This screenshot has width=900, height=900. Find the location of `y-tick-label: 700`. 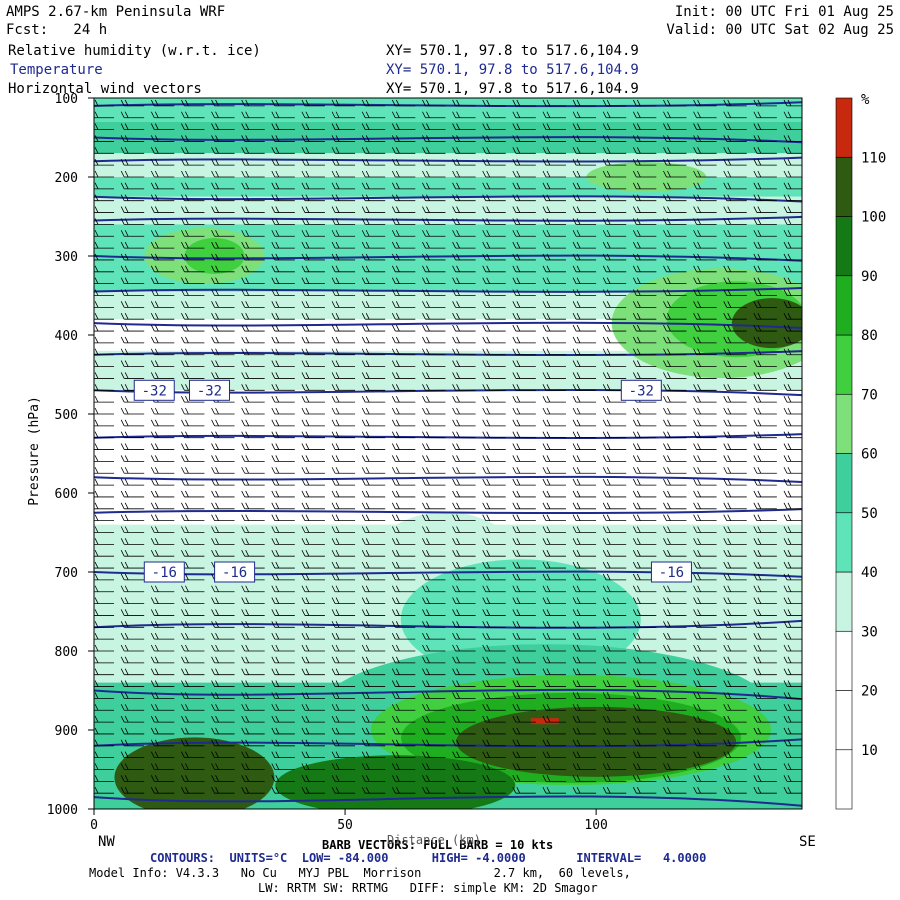

y-tick-label: 700 is located at coordinates (66, 573).